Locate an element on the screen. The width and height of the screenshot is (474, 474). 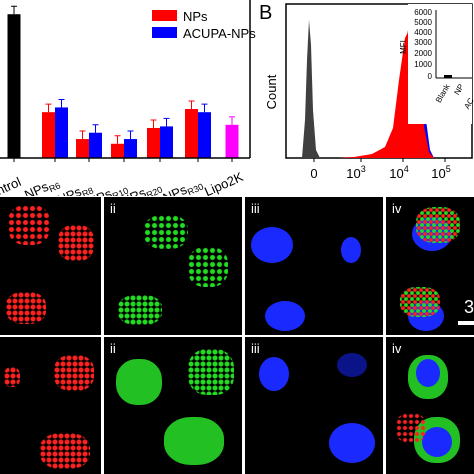
micrograph-row2-blue: iii is located at coordinates (314, 405).